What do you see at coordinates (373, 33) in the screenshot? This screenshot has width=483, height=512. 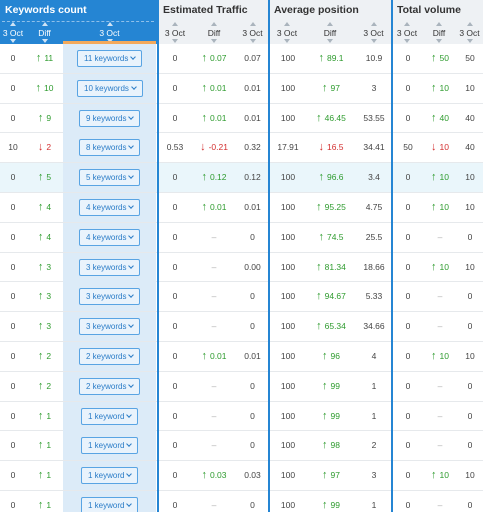 I see `ap-cur-date-sort: 3 Oct` at bounding box center [373, 33].